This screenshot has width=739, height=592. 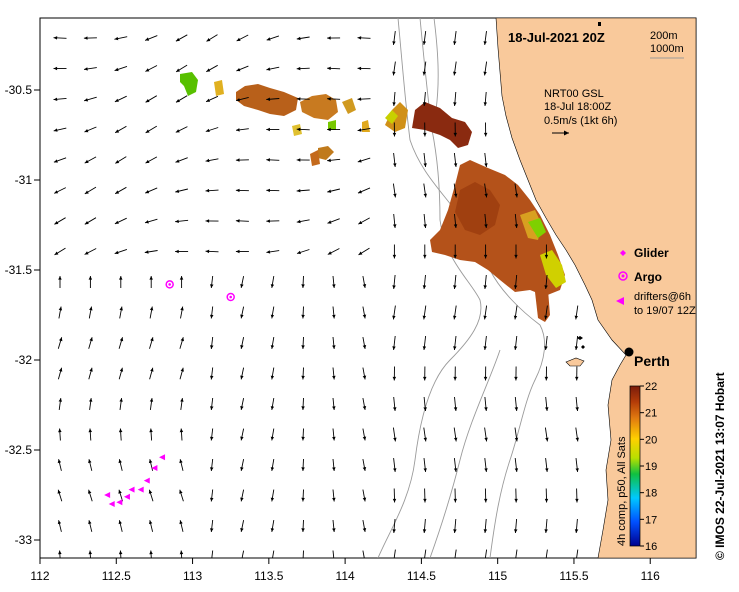 I want to click on y-tick-label: -32.5, so click(x=19, y=450).